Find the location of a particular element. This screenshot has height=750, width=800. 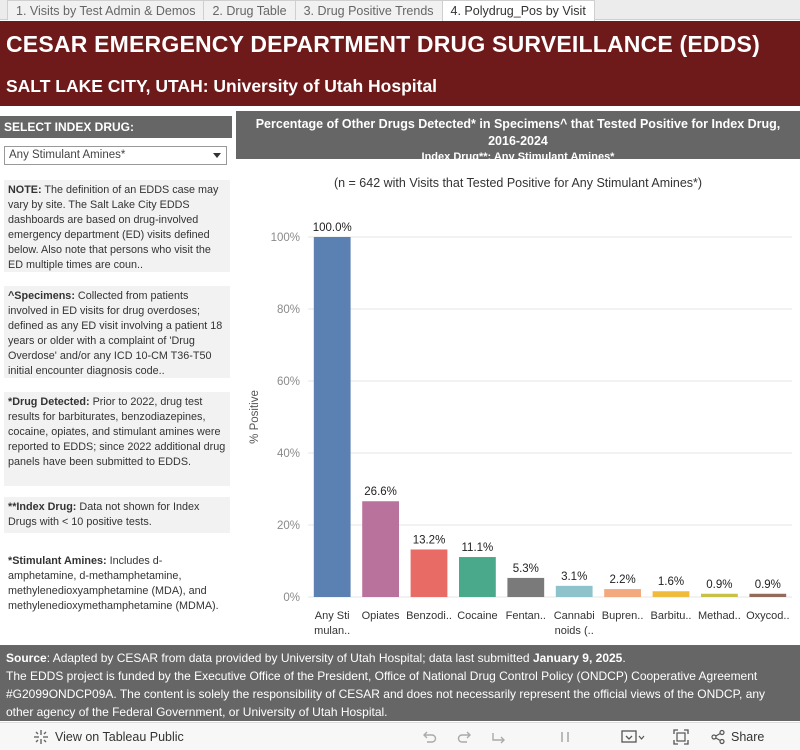

x-tick-label: Bupren.. is located at coordinates (623, 616).